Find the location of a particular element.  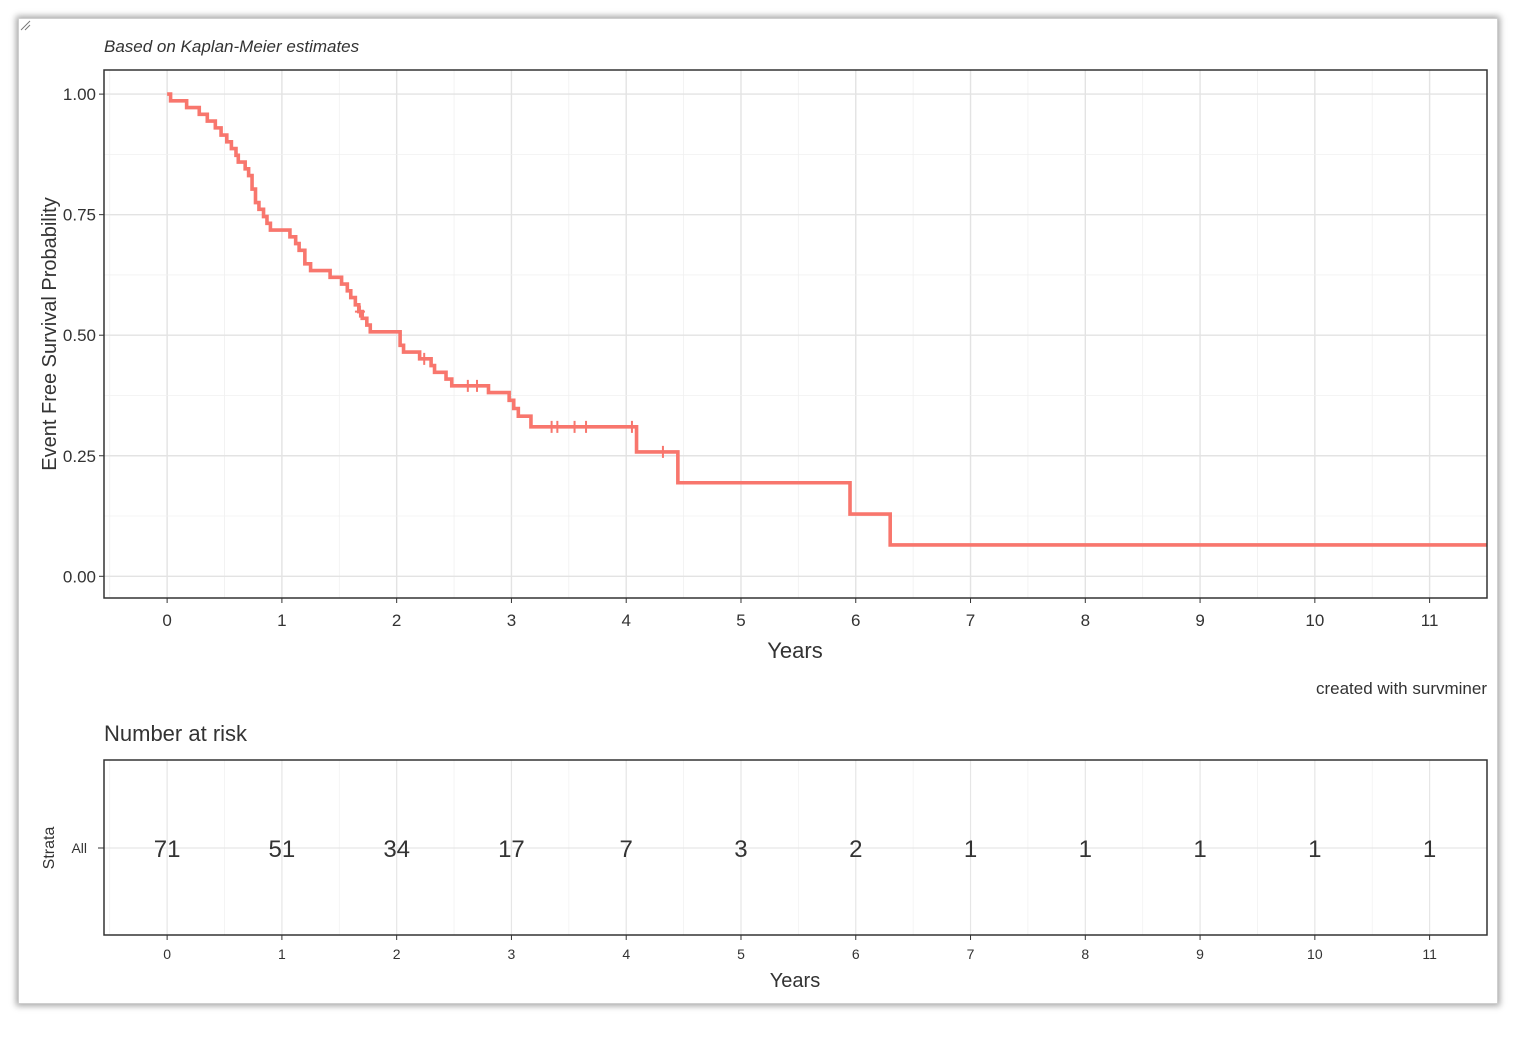

risk-x-tick-label: 1 is located at coordinates (282, 954).